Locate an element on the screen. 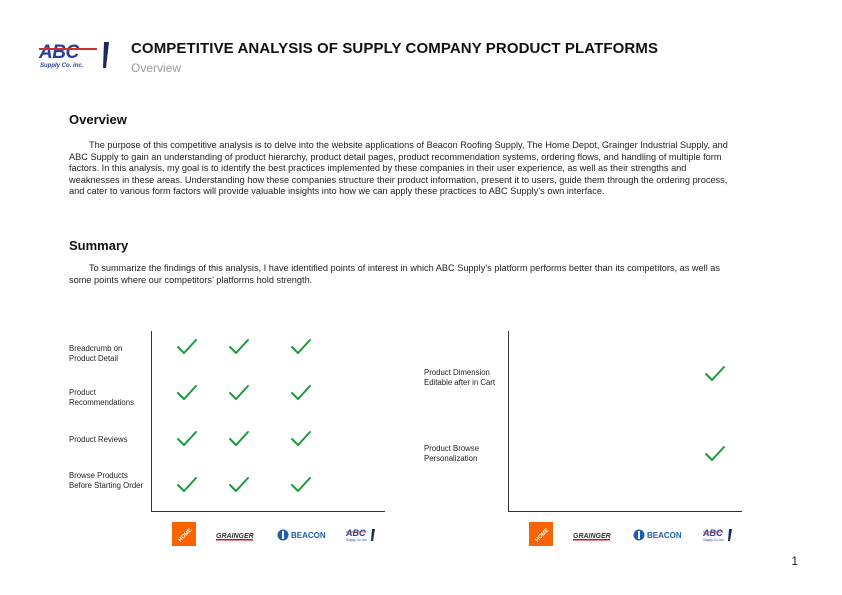 The image size is (842, 595). abc-supply-logo: ABC Supply Co. inc. is located at coordinates (74, 58).